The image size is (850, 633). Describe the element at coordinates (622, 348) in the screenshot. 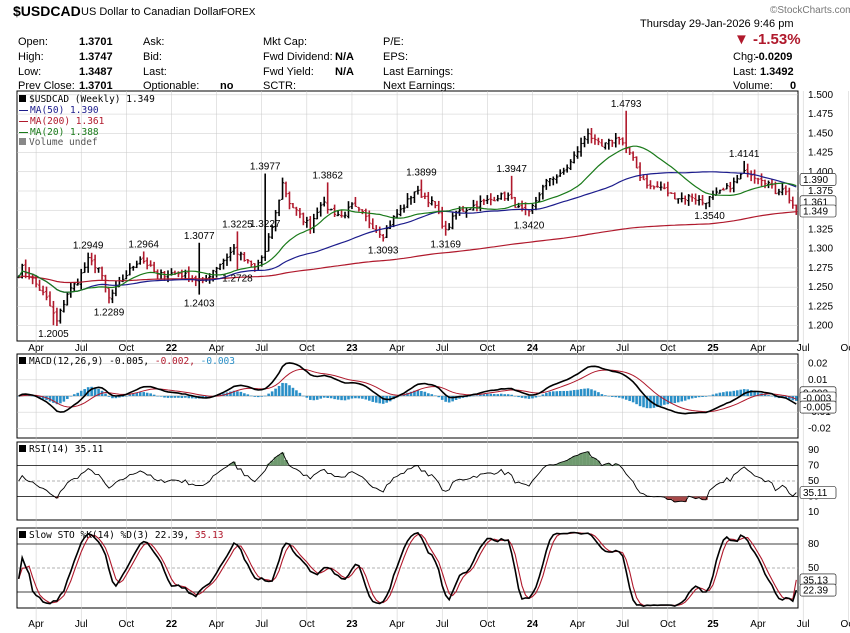

I see `x-axis-label-top: Jul` at that location.